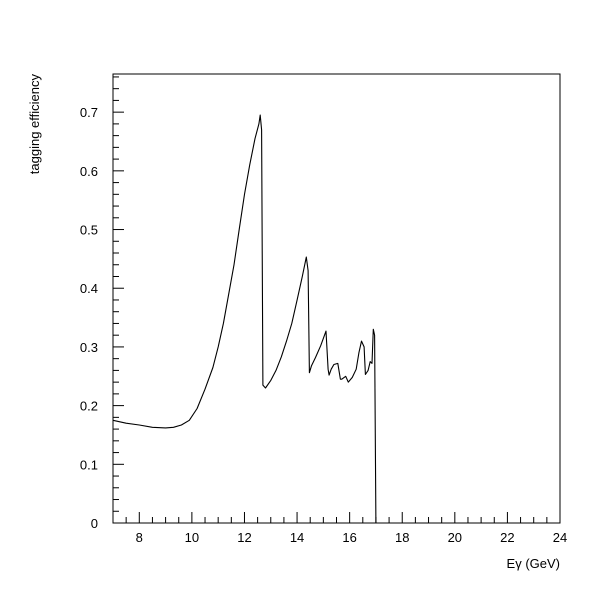 The width and height of the screenshot is (600, 600). I want to click on y-tick-label: 0.6, so click(89, 171).